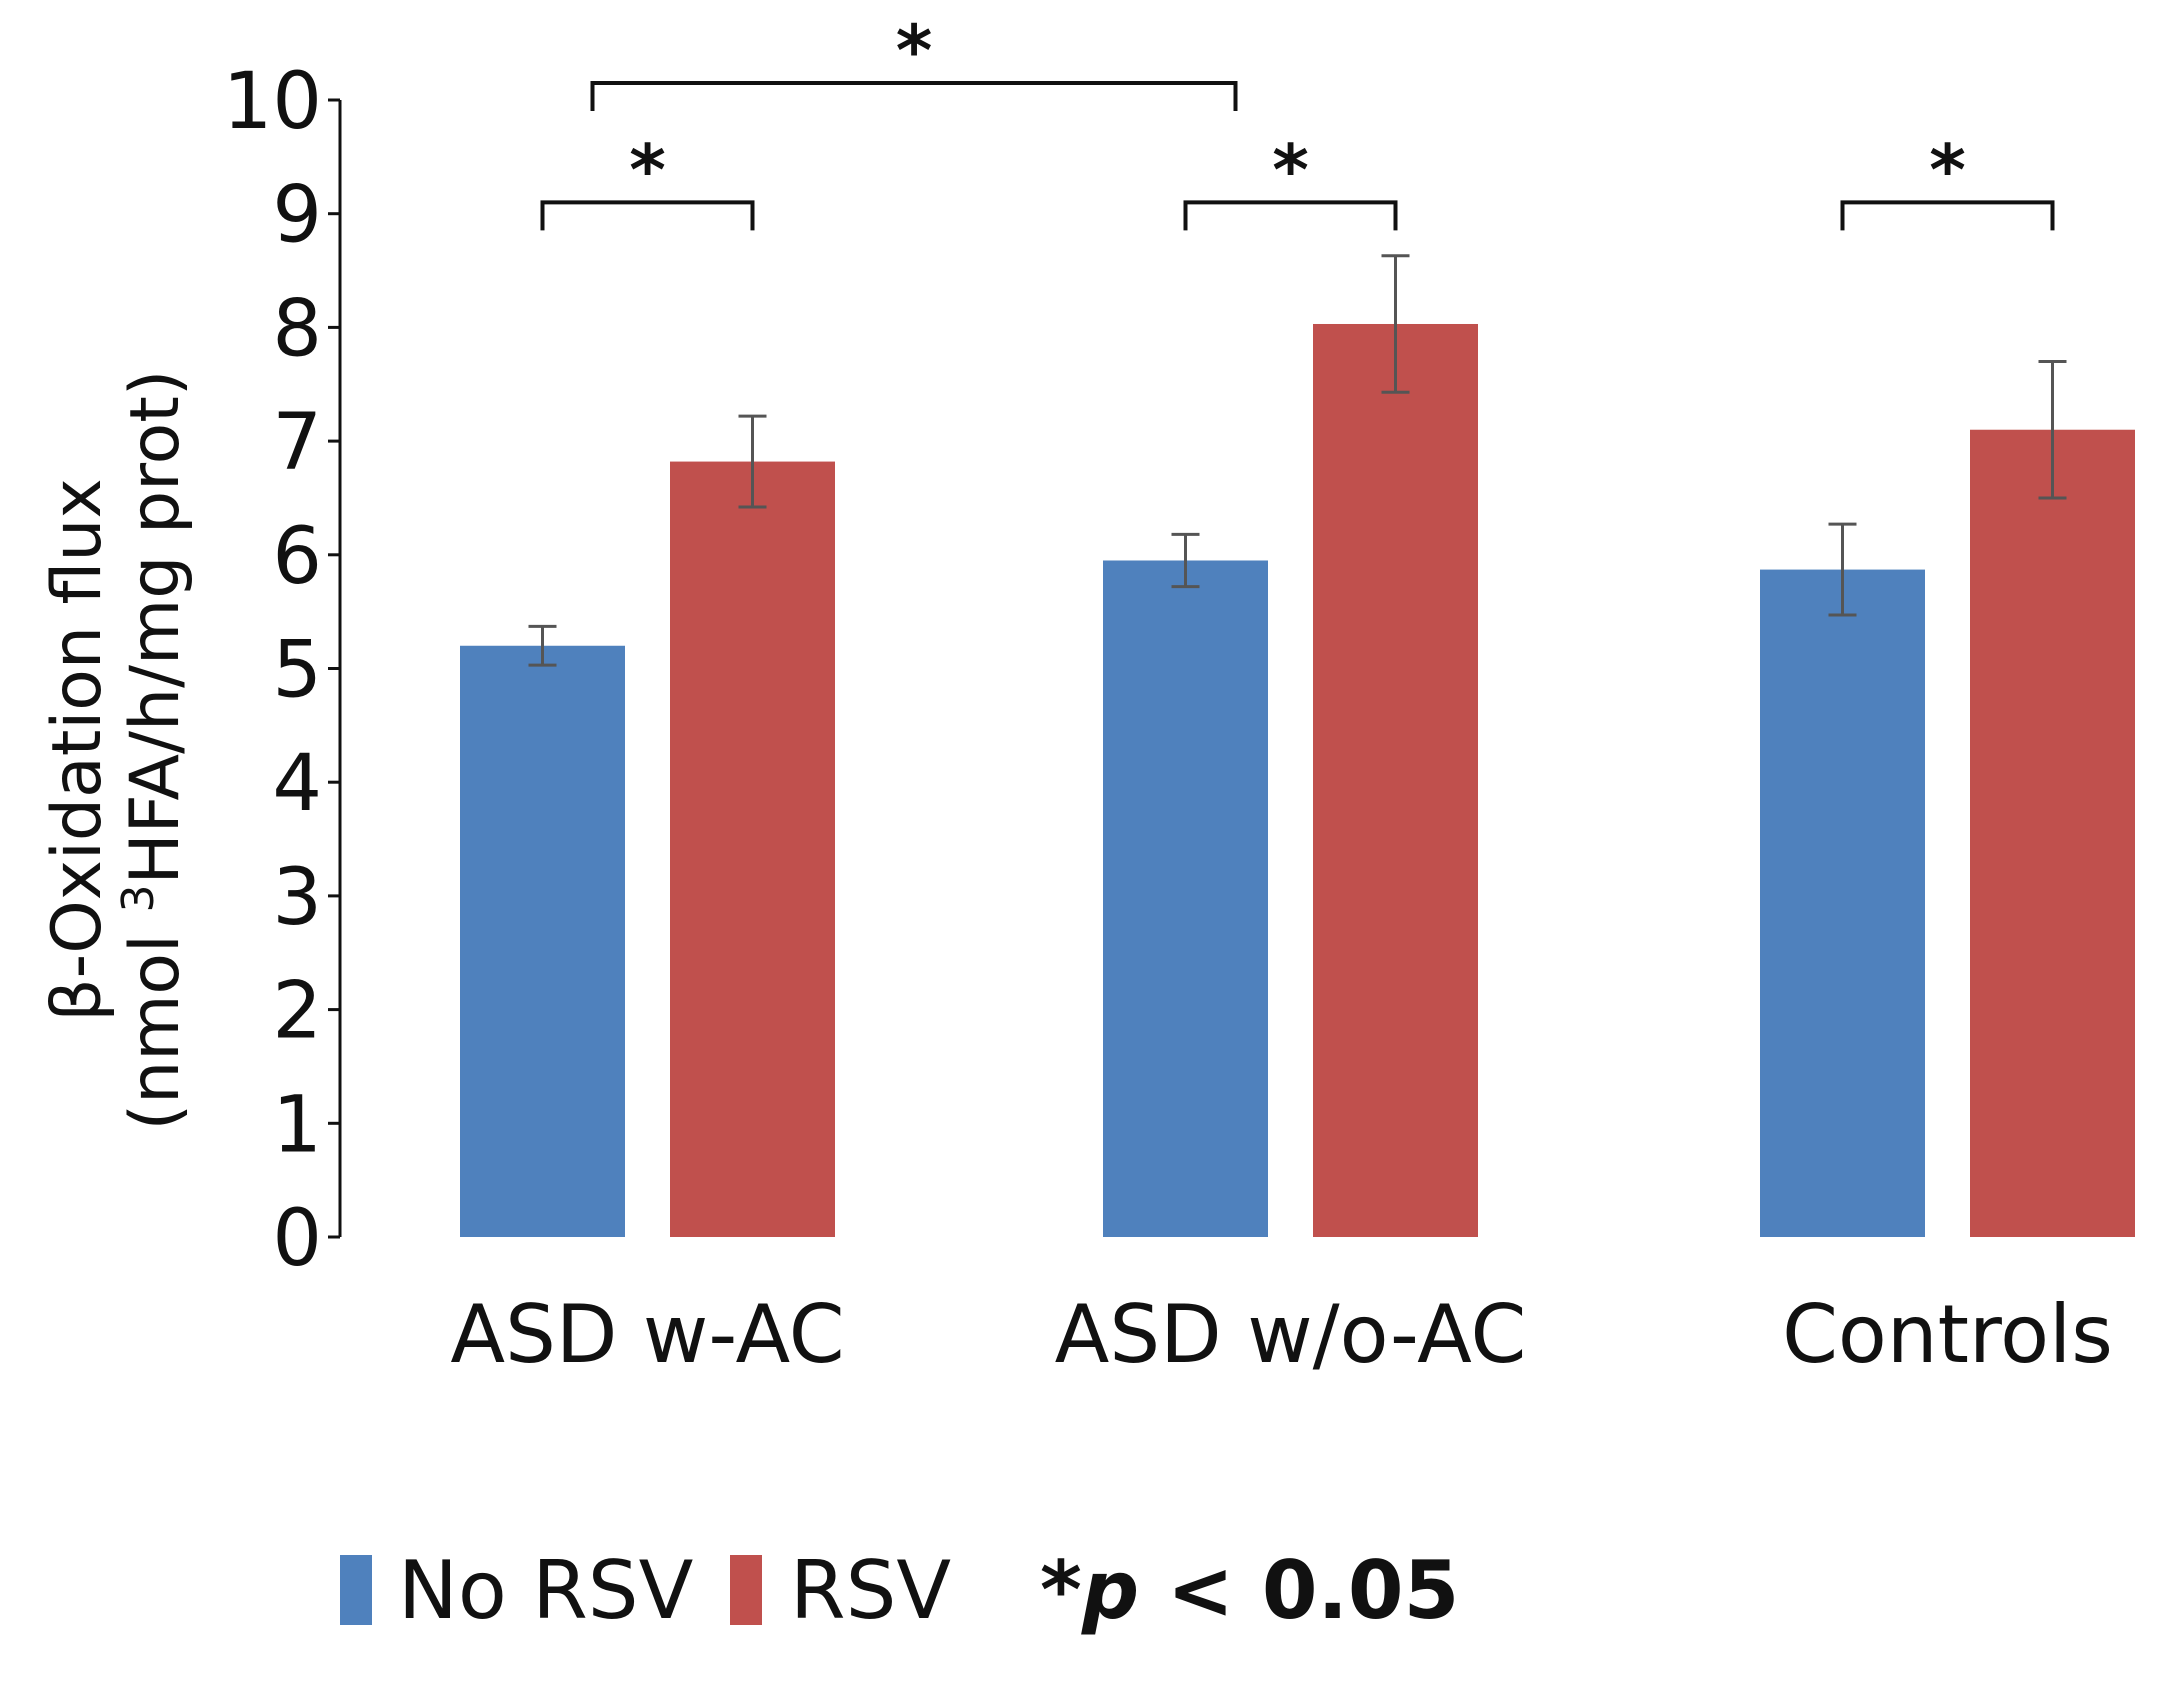 The height and width of the screenshot is (1682, 2177). I want to click on y-tick-label: 9, so click(297, 216).